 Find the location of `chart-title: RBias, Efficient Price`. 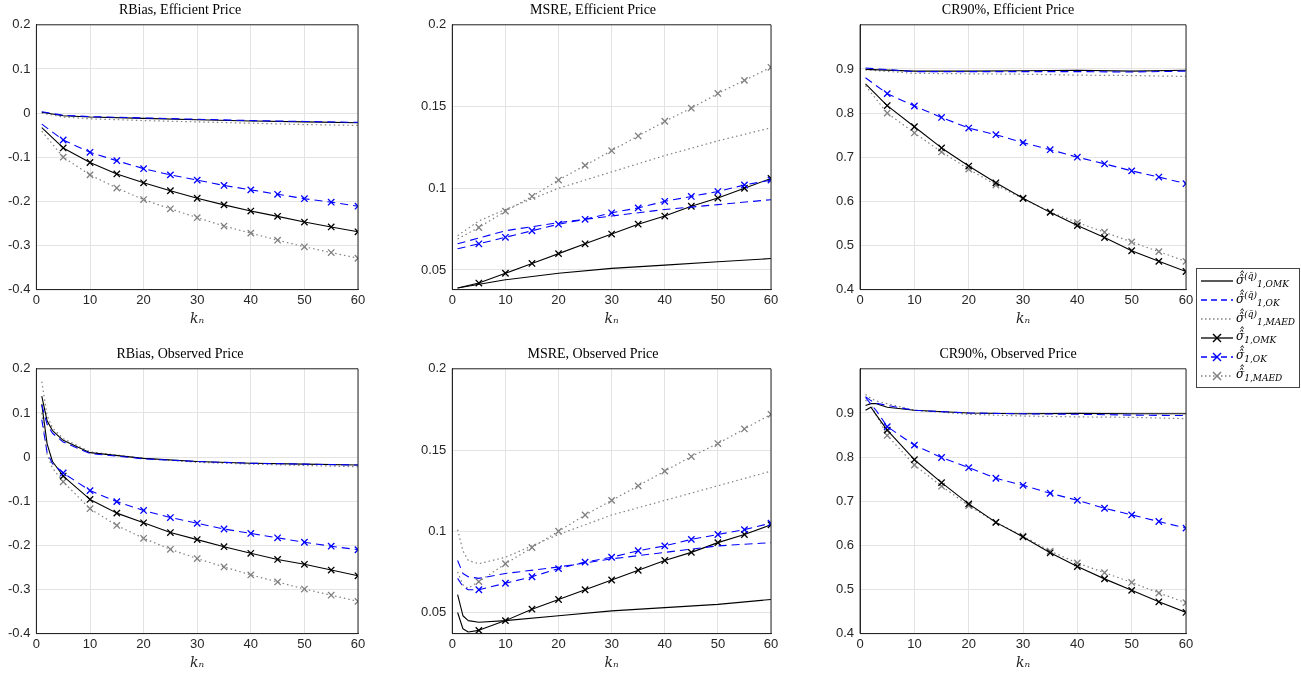

chart-title: RBias, Efficient Price is located at coordinates (180, 10).